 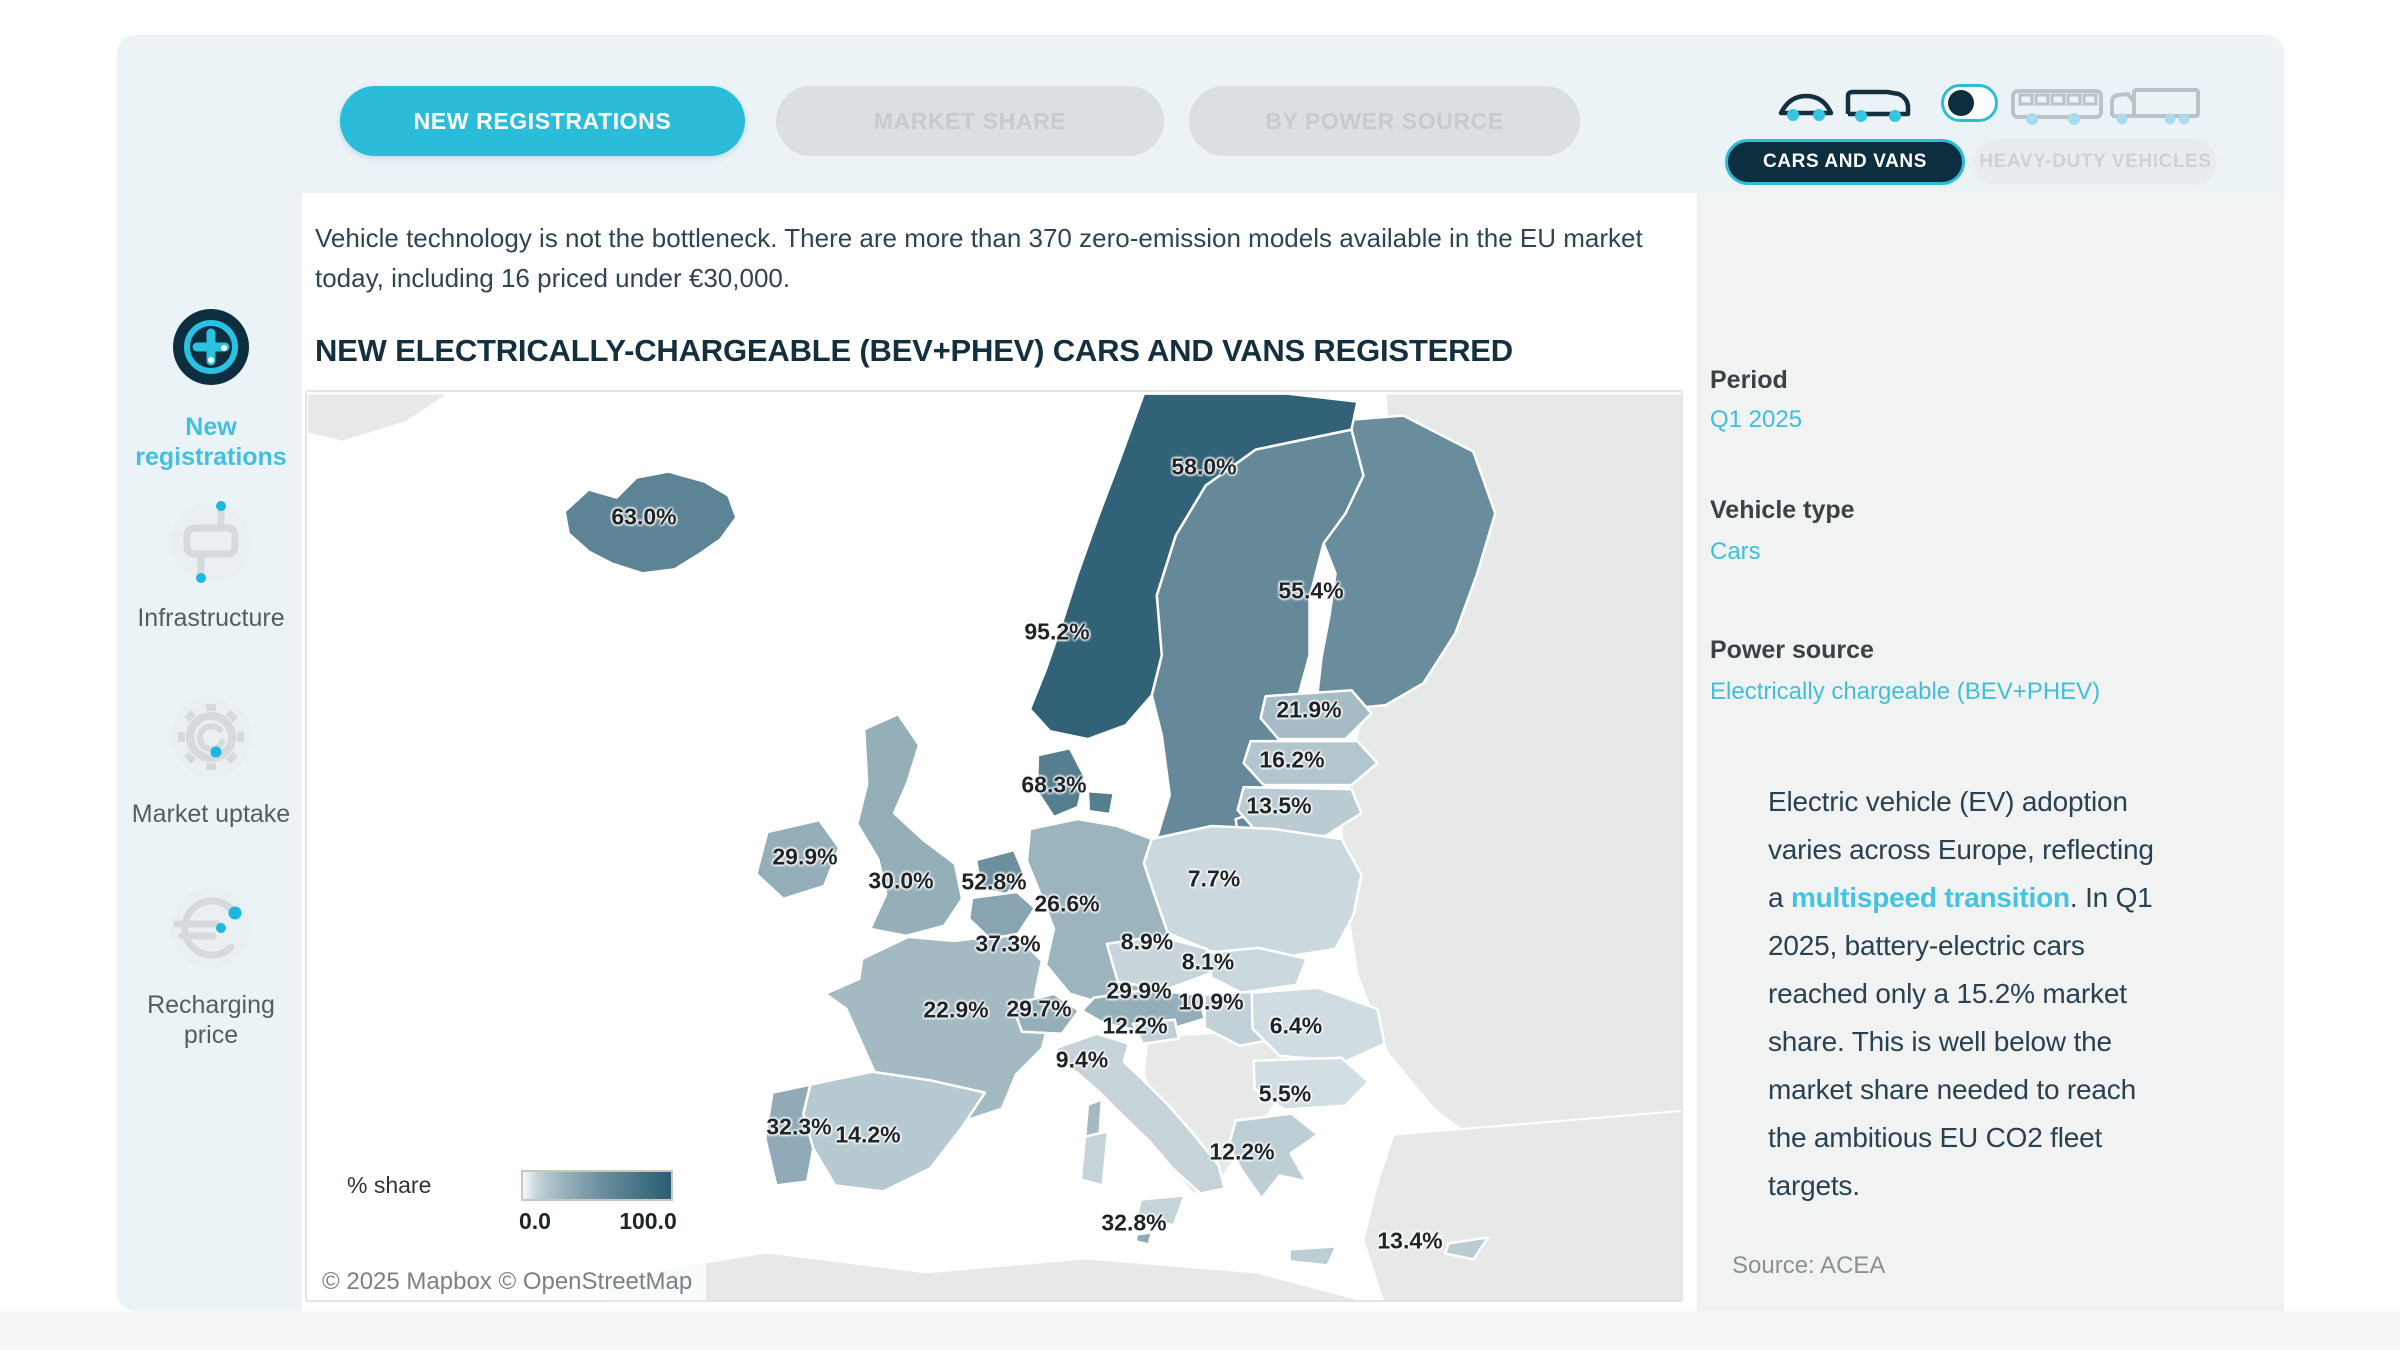 What do you see at coordinates (211, 442) in the screenshot?
I see `sidebar-item-new-registrations: New registrations` at bounding box center [211, 442].